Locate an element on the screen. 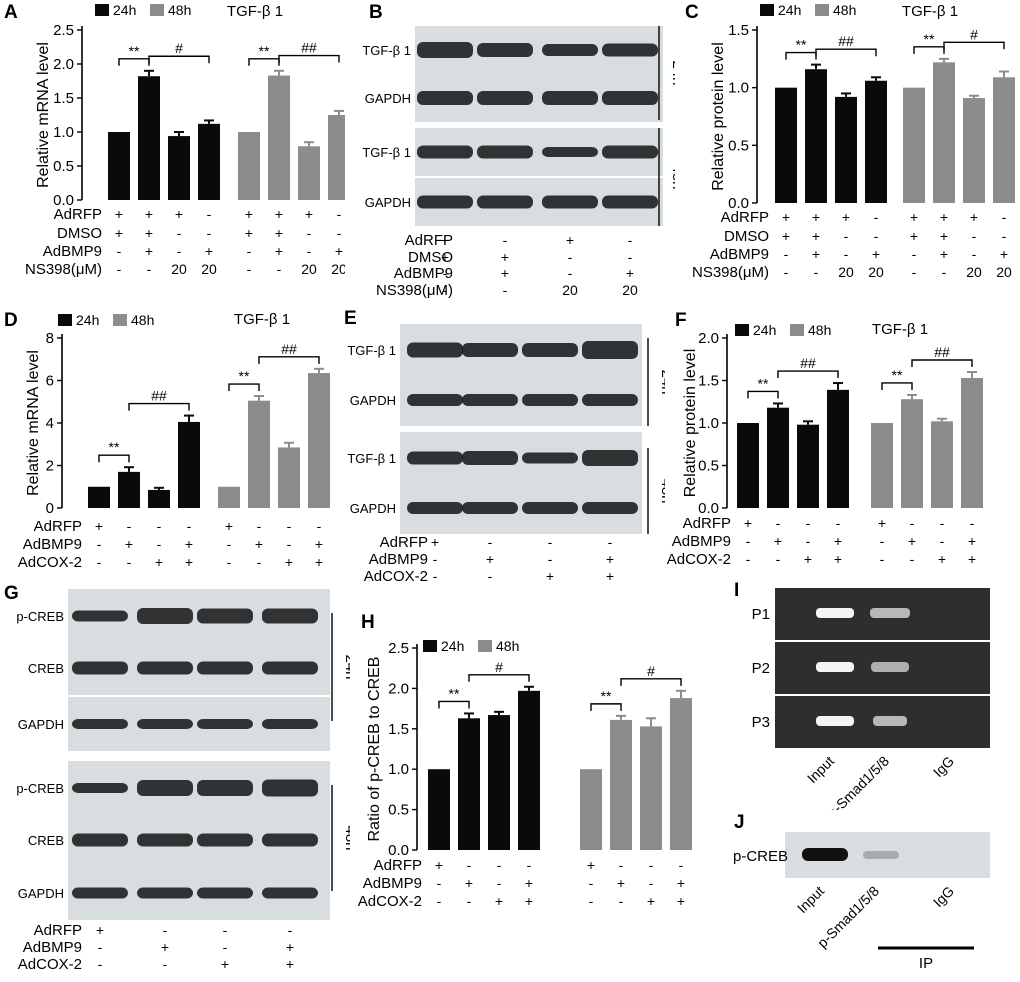 This screenshot has width=1020, height=982. legend-label: 24h is located at coordinates (124, 10).